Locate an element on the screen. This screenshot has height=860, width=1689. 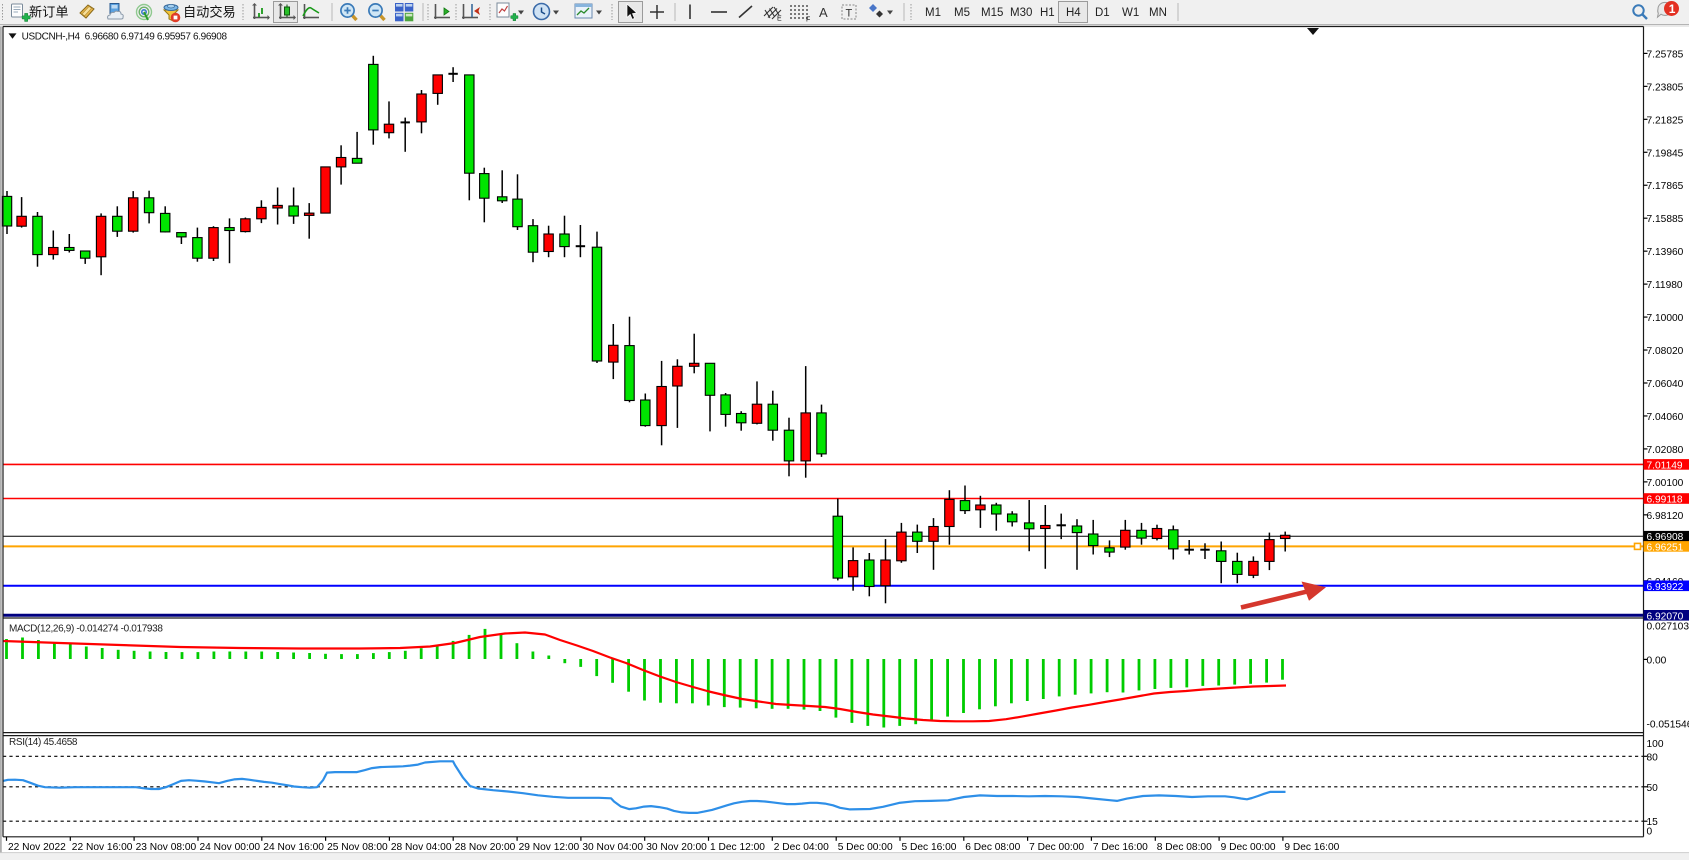
svg-text: 6.98120 is located at coordinates (1665, 516).